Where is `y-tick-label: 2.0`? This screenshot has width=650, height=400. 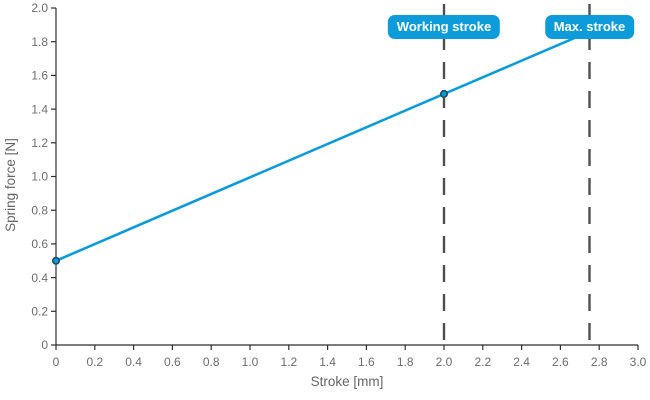 y-tick-label: 2.0 is located at coordinates (39, 8).